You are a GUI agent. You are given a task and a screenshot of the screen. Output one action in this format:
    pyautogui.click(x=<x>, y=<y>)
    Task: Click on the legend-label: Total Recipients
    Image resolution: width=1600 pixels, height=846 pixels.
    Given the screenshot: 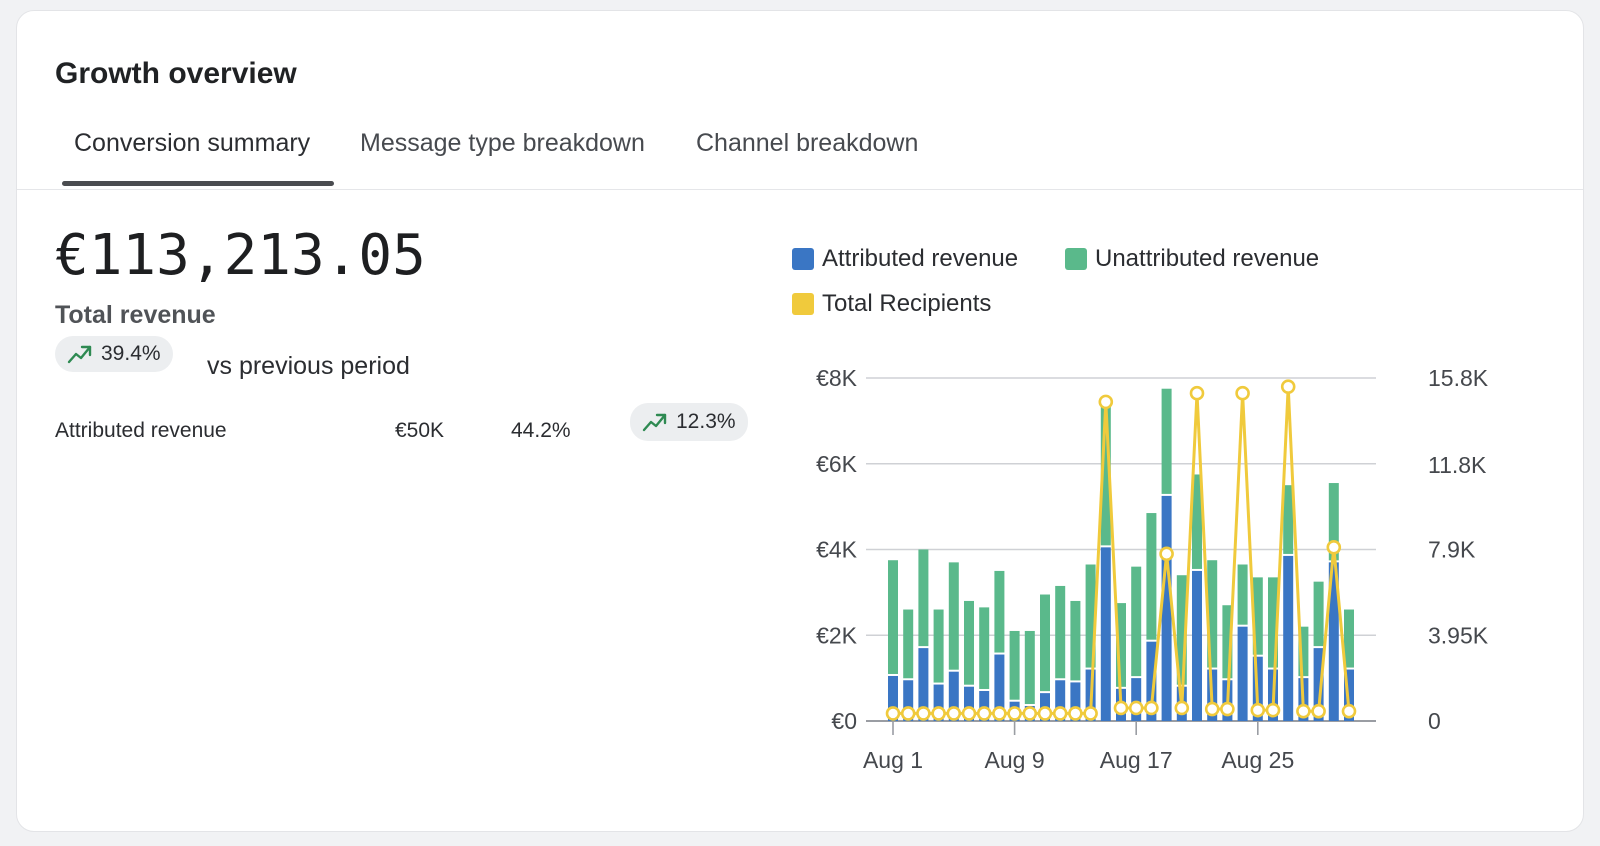 What is the action you would take?
    pyautogui.click(x=907, y=303)
    